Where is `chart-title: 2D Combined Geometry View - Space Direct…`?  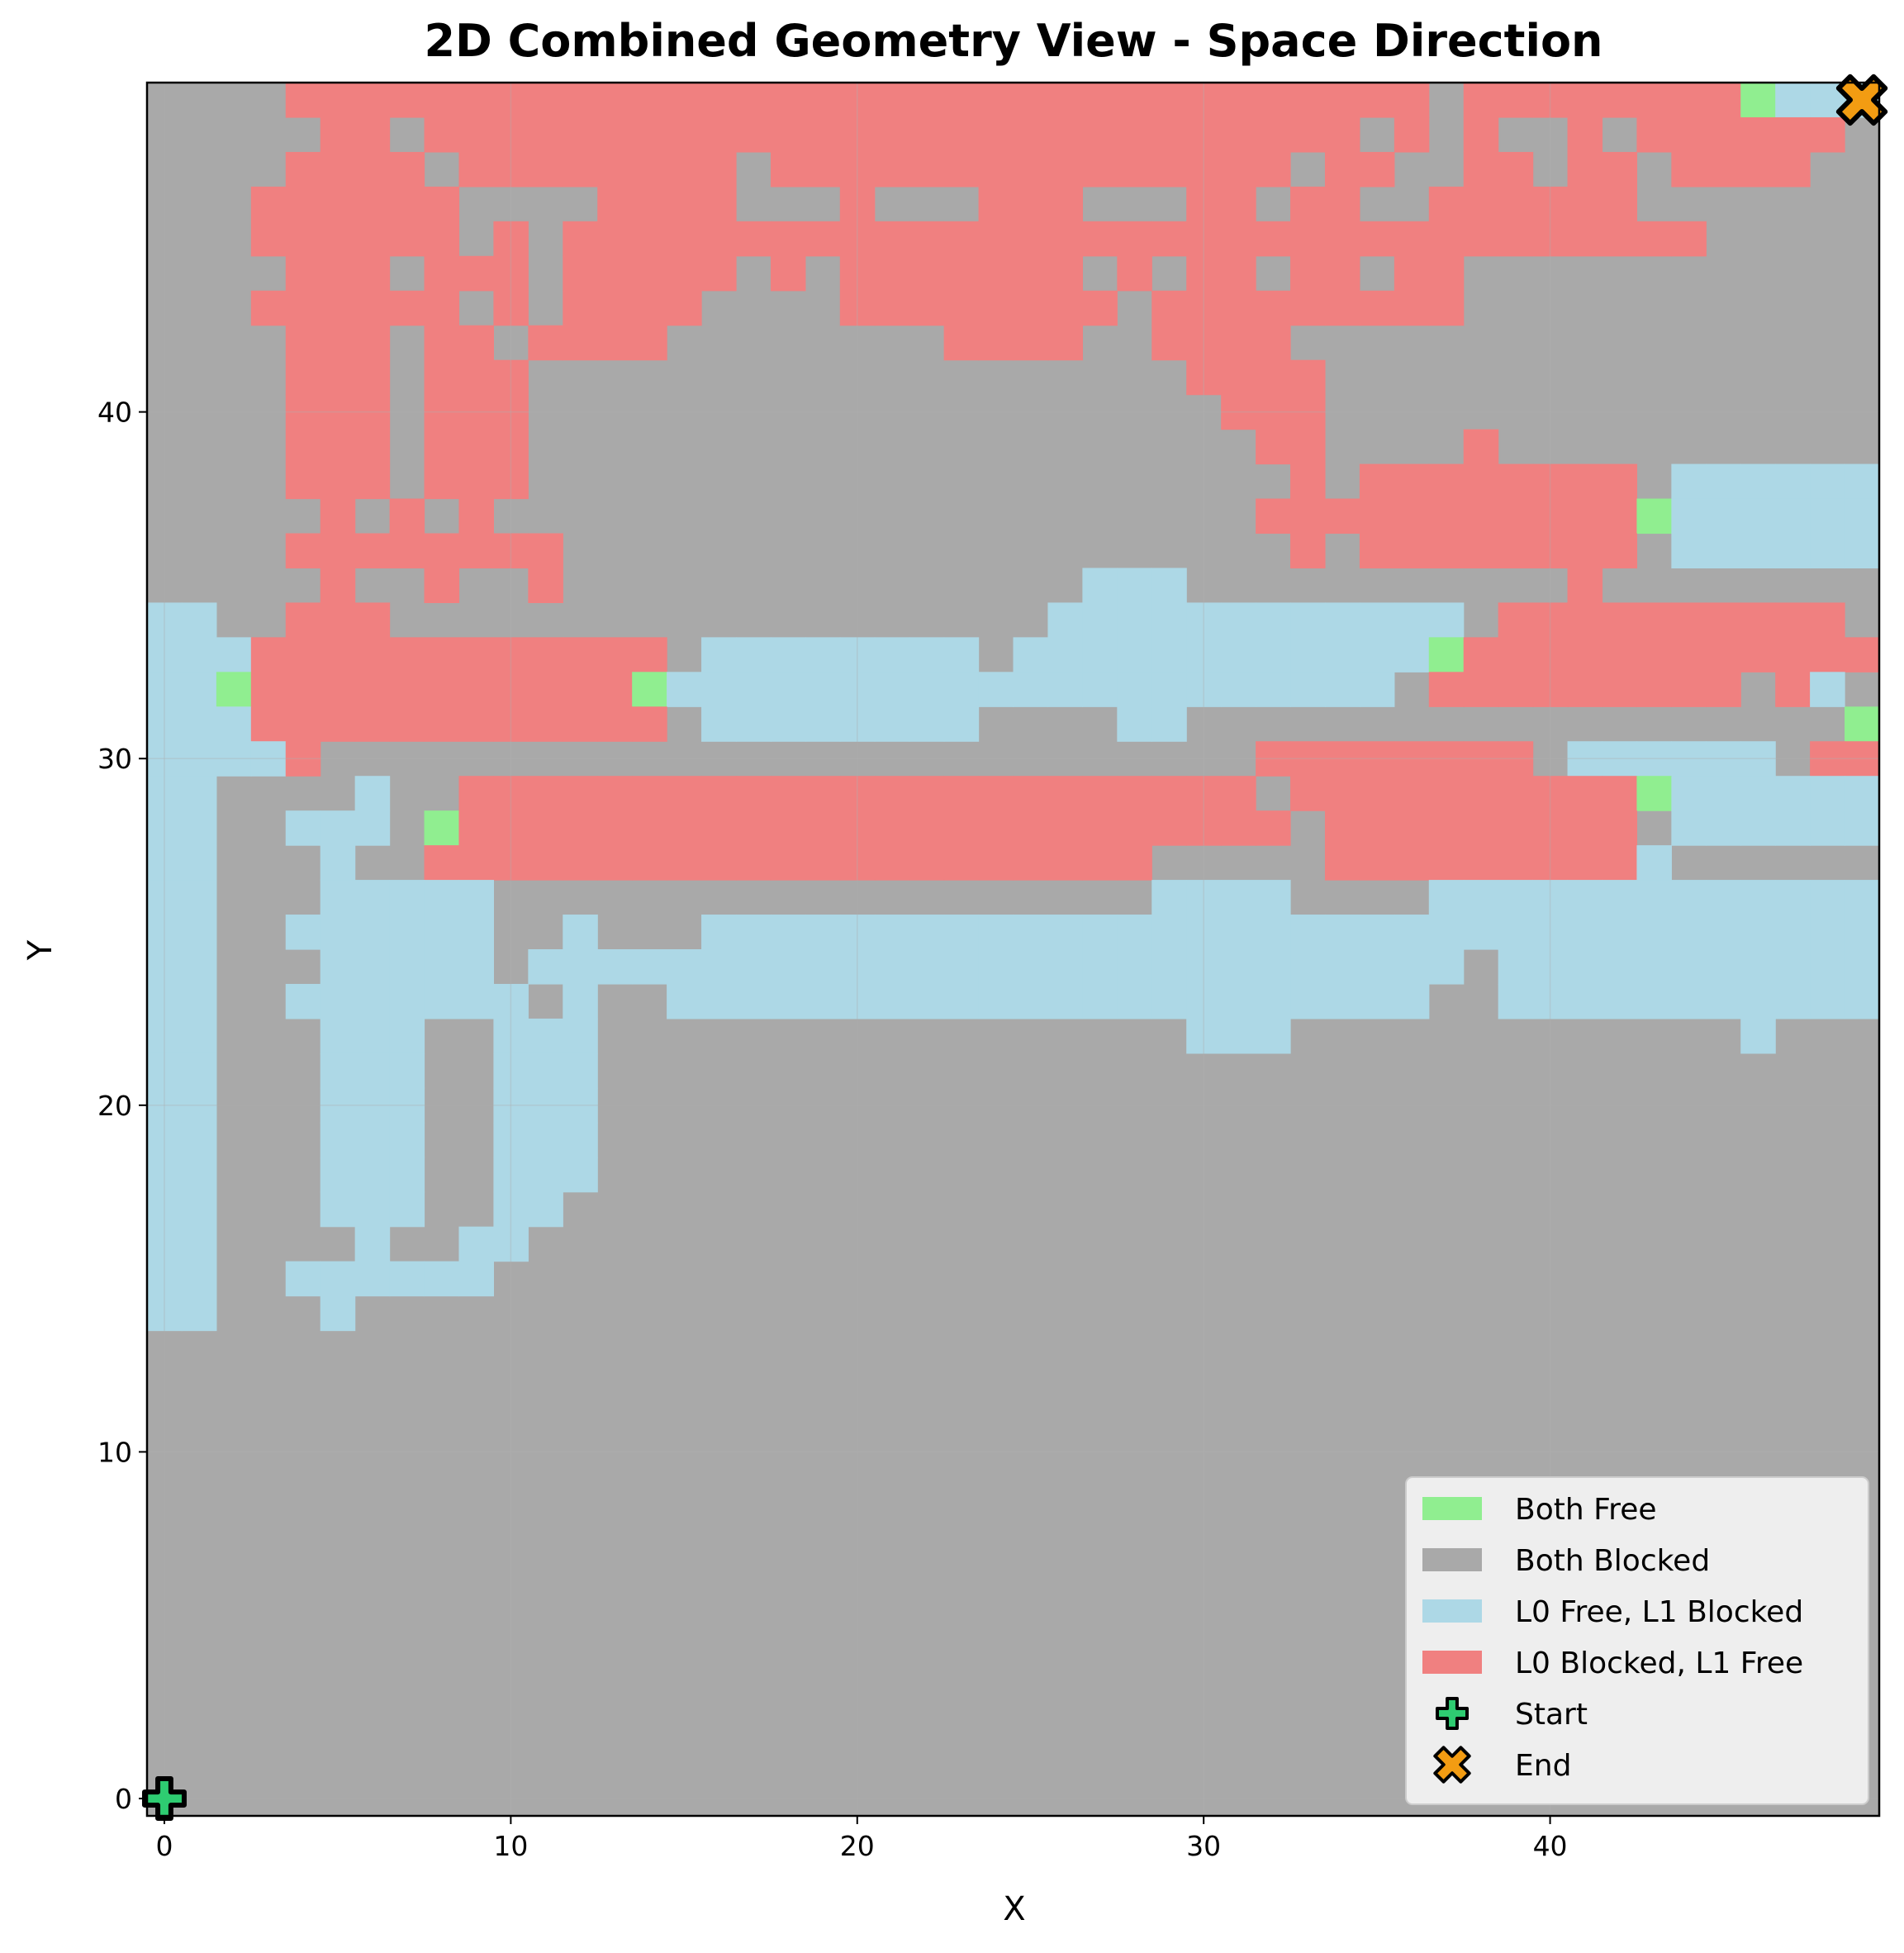 chart-title: 2D Combined Geometry View - Space Direct… is located at coordinates (1013, 41).